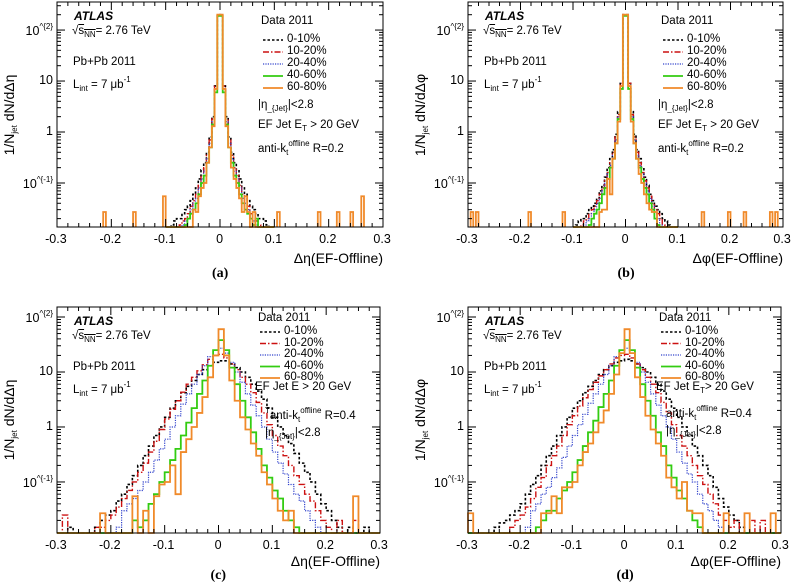 The width and height of the screenshot is (793, 585). What do you see at coordinates (626, 273) in the screenshot?
I see `panel-label: (b)` at bounding box center [626, 273].